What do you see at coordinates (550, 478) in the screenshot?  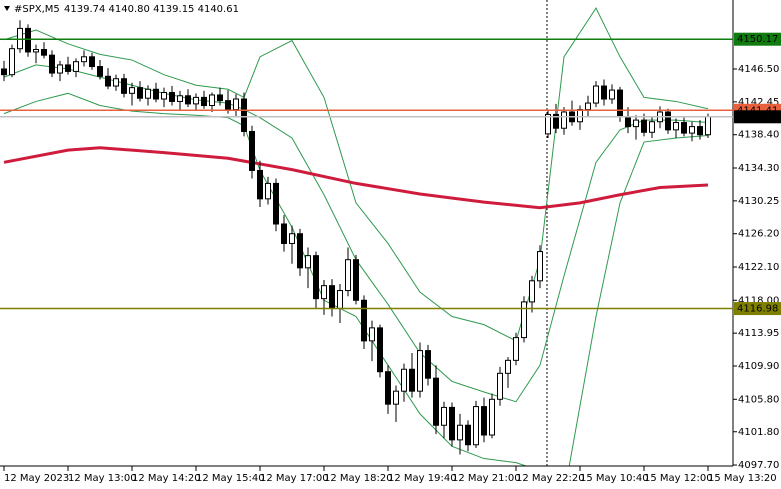 I see `x-tick-label: 12 May 22:20` at bounding box center [550, 478].